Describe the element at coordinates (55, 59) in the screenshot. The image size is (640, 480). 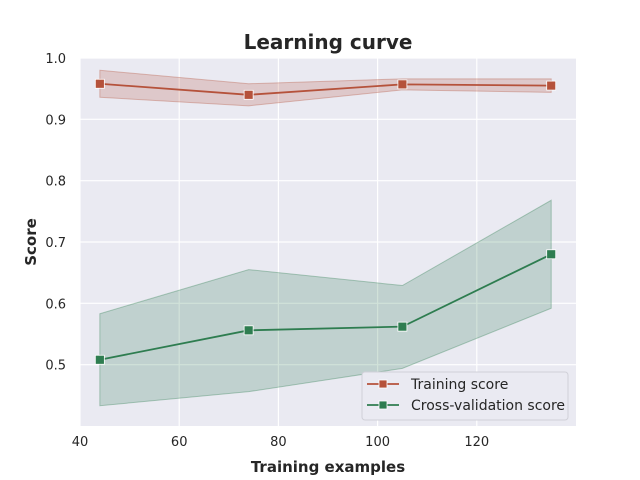
I see `y-tick-label: 1.0` at that location.